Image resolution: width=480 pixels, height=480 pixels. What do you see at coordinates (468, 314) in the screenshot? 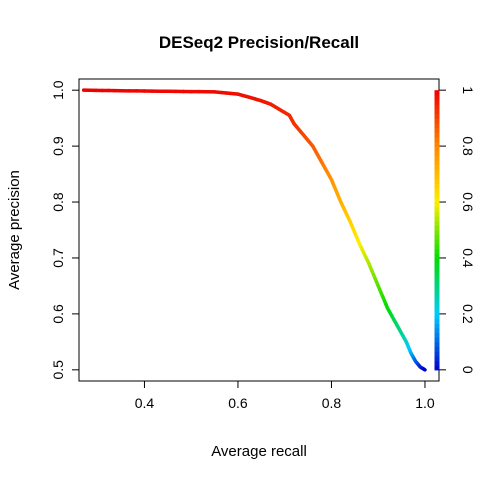
I see `colorbar-tick-label: 0.2` at bounding box center [468, 314].